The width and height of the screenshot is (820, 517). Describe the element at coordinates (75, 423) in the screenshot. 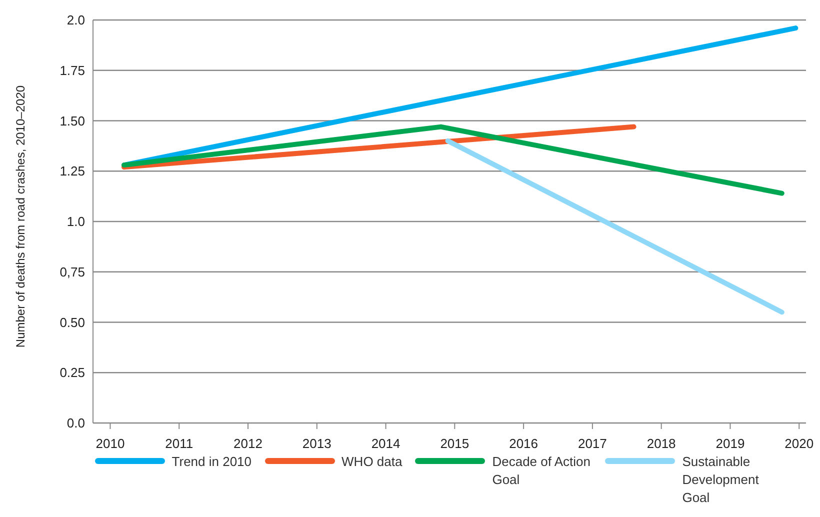

I see `y-tick-label: 0.0` at that location.